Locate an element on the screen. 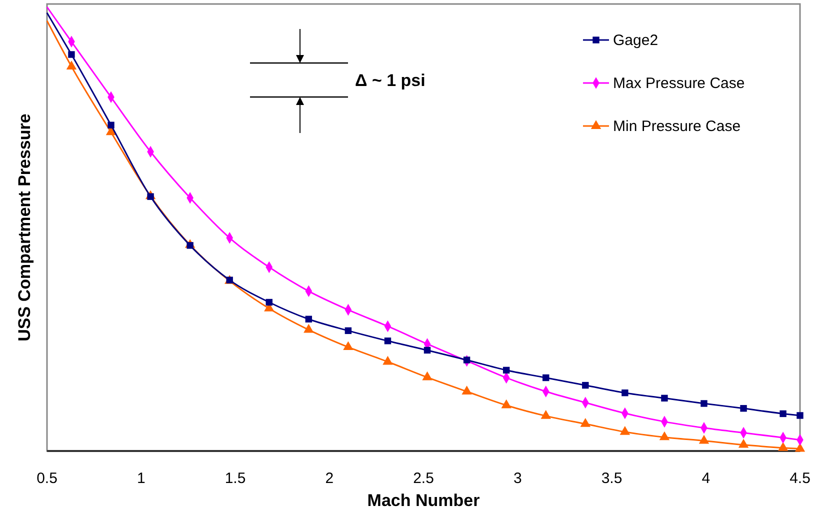 The height and width of the screenshot is (512, 825). x-tick-label: 0.5 is located at coordinates (47, 478).